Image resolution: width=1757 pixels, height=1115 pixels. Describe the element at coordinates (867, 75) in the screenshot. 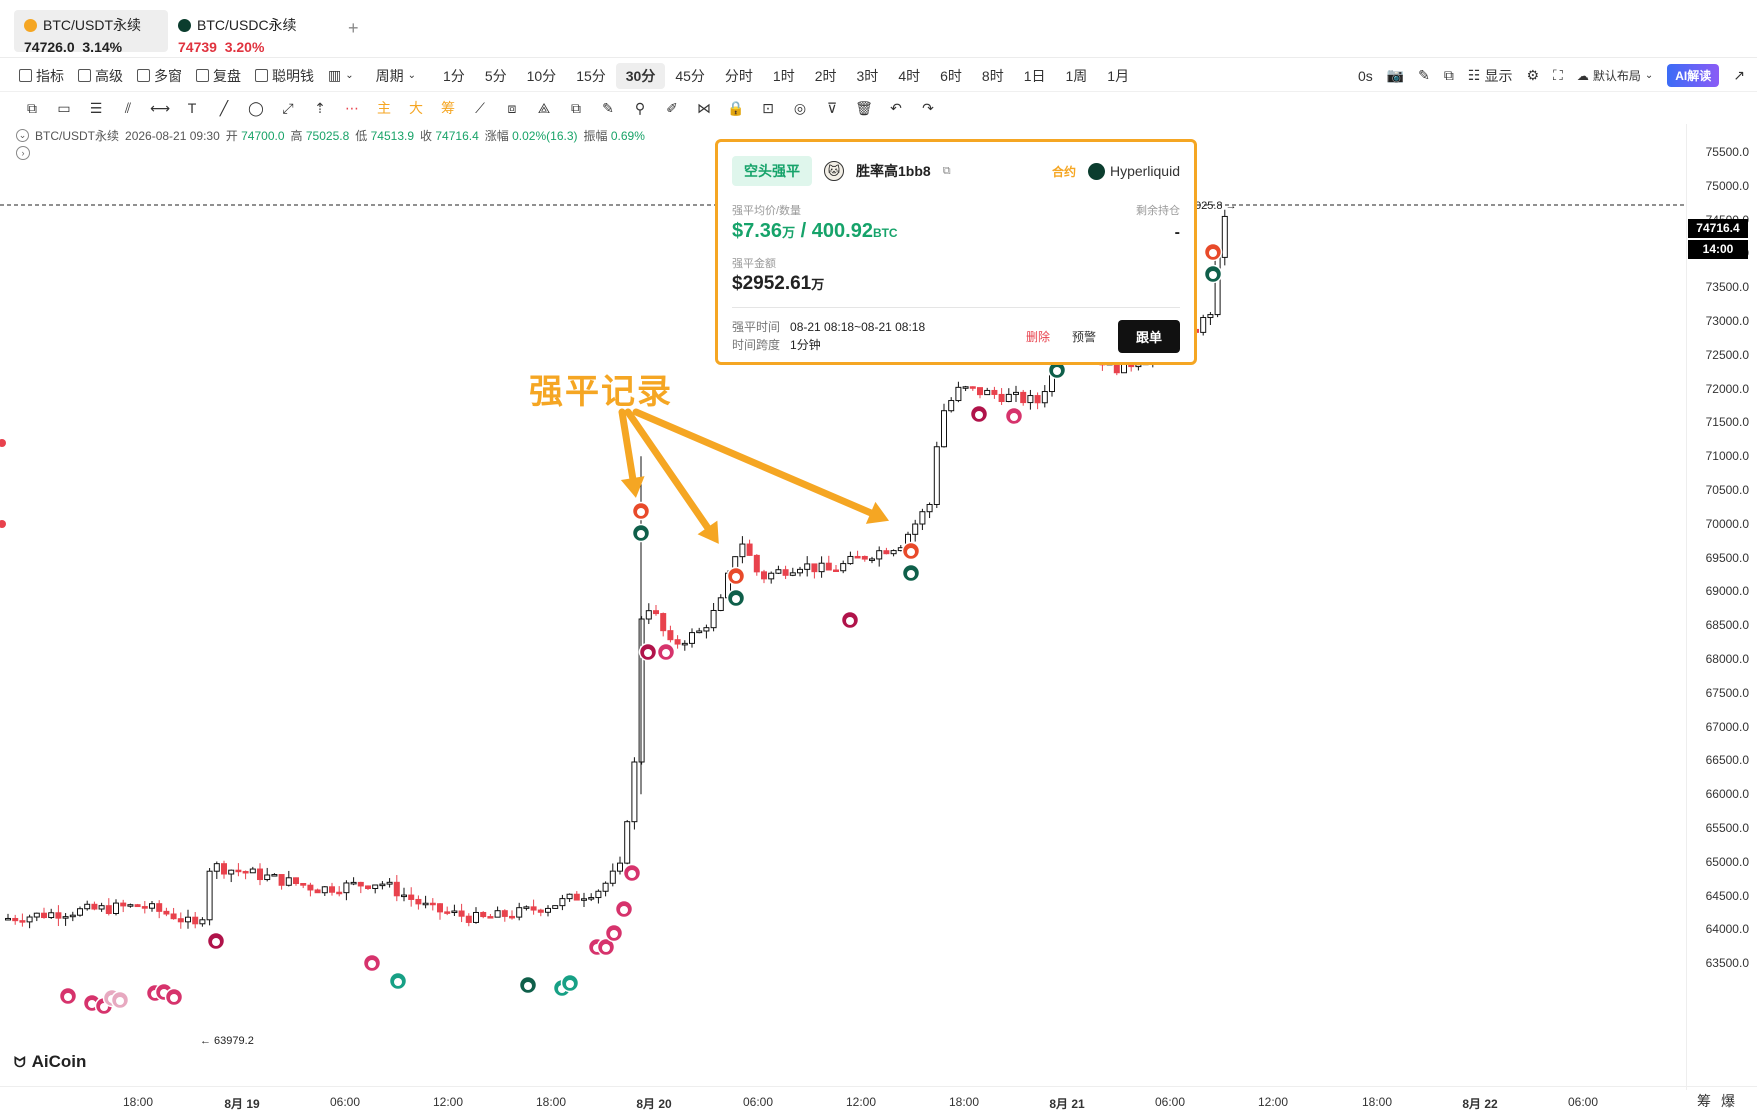

I see `period-9: 3时` at that location.